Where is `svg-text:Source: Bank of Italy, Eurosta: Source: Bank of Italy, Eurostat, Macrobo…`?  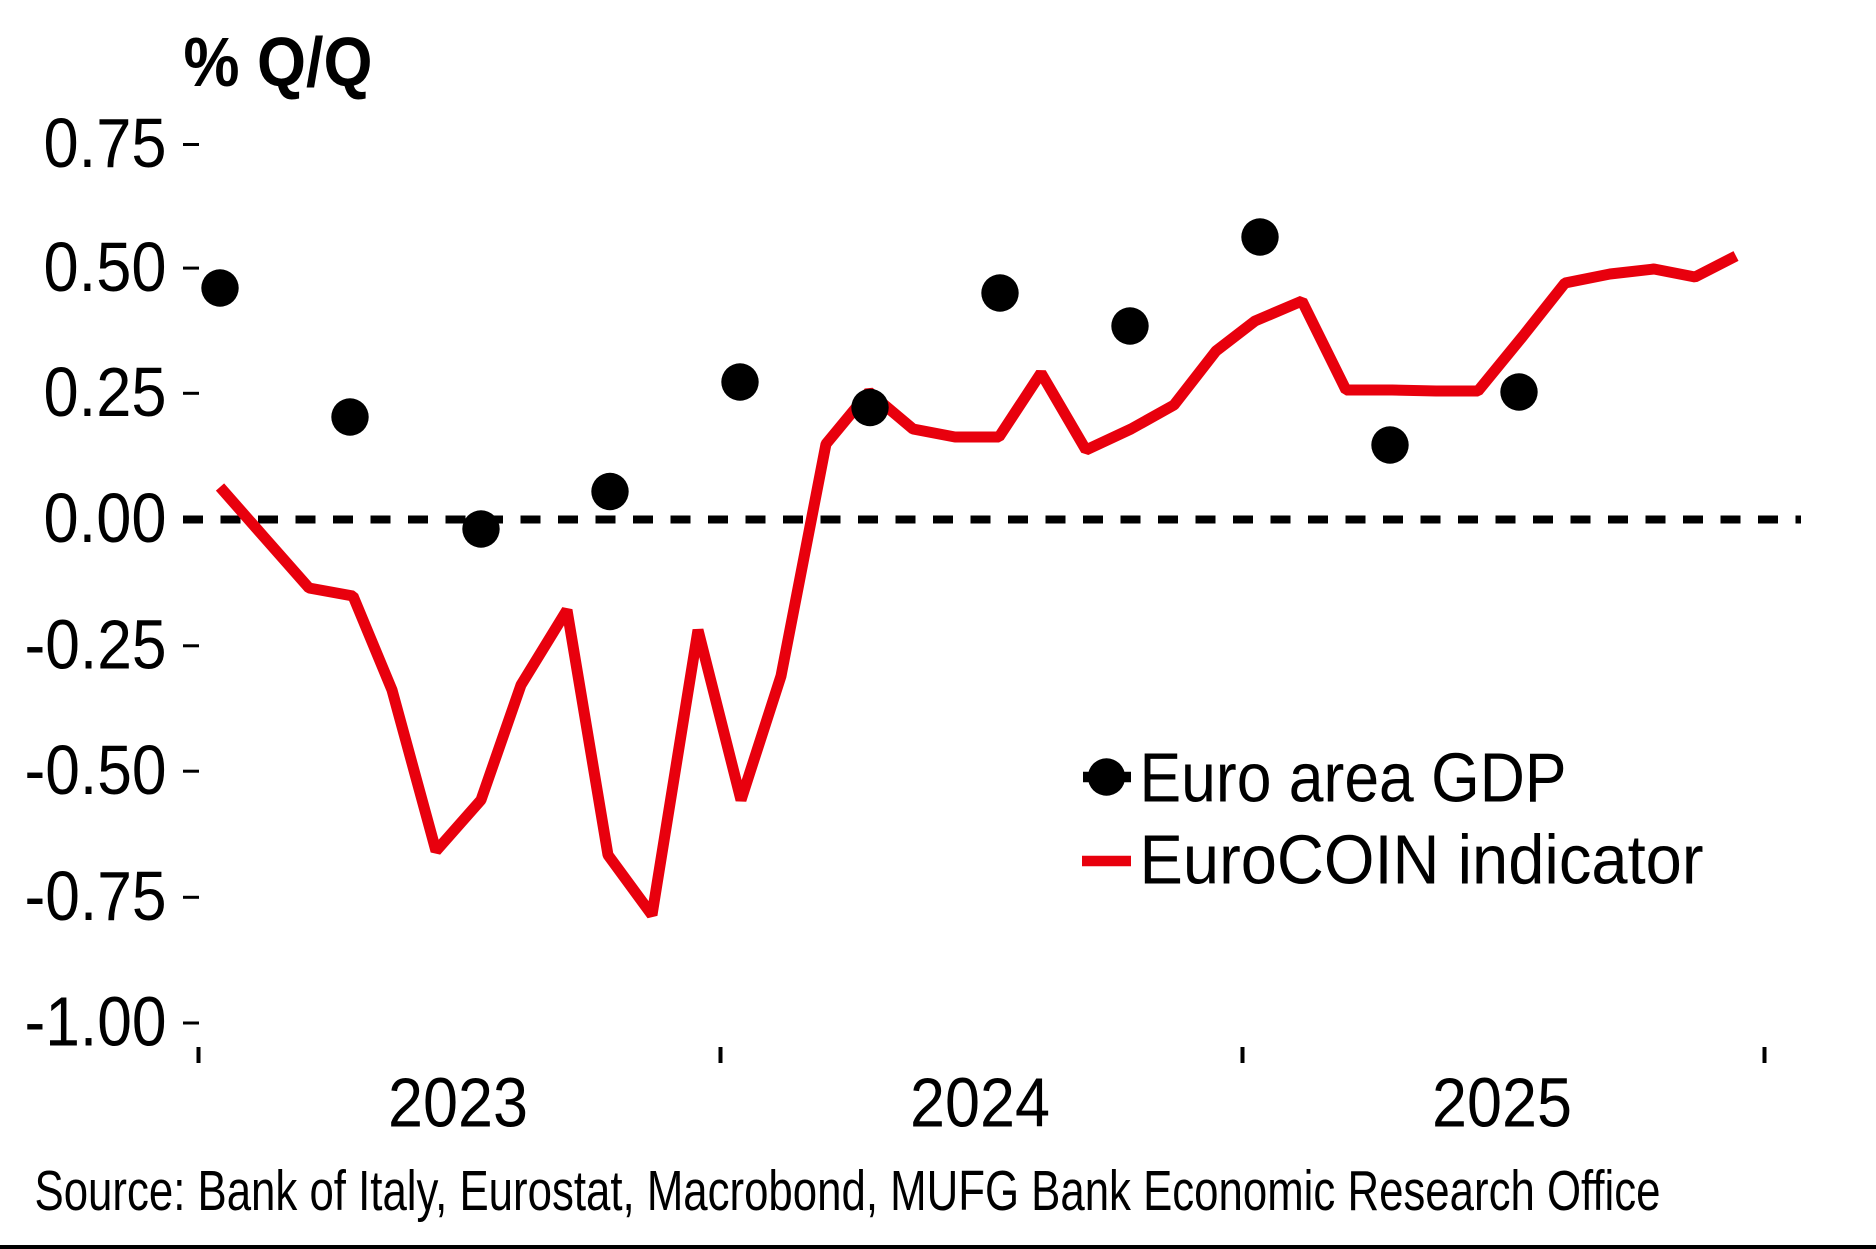
svg-text:Source: Bank of Italy, Eurosta: Source: Bank of Italy, Eurostat, Macrobo… is located at coordinates (848, 1191).